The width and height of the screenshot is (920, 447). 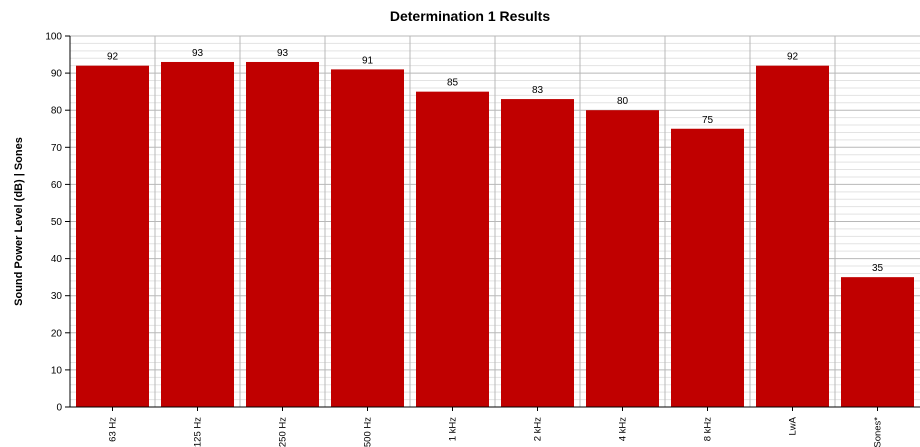 I want to click on y-axis-ticks: 0 10 20 30 40 50 60 70 80 90 100, so click(x=57, y=223).